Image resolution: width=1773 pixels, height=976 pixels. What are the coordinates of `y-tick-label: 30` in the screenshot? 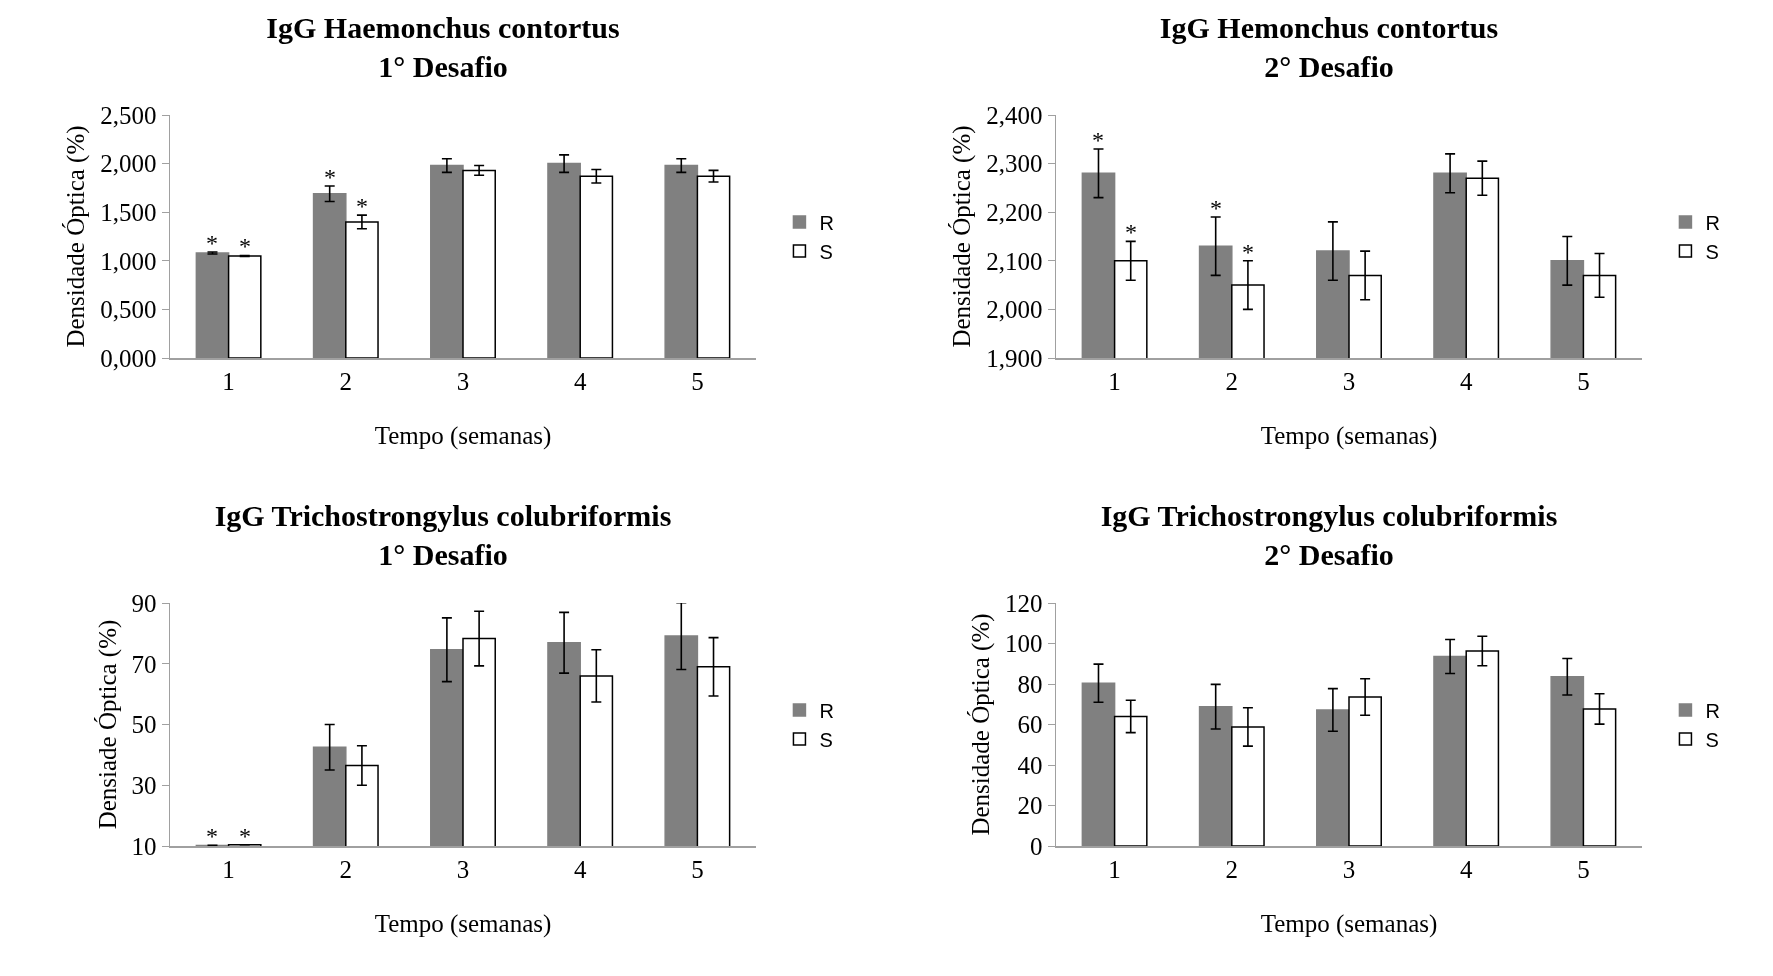 It's located at (144, 785).